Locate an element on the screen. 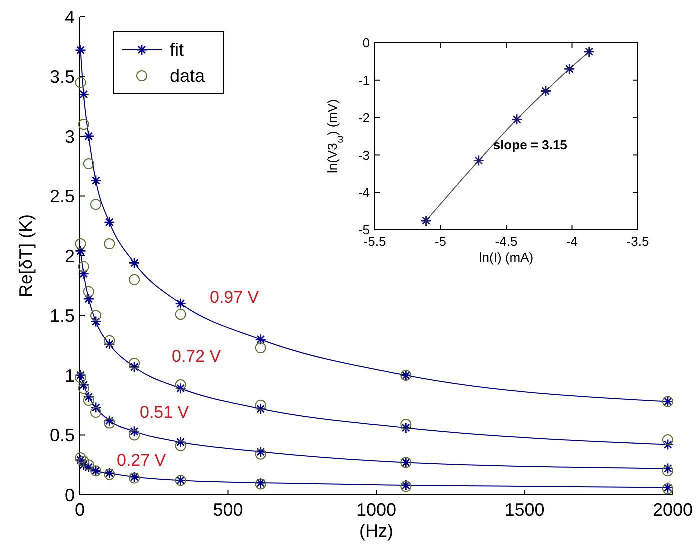 The height and width of the screenshot is (550, 699). y-axis-title: Re[δT] (K) is located at coordinates (26, 256).